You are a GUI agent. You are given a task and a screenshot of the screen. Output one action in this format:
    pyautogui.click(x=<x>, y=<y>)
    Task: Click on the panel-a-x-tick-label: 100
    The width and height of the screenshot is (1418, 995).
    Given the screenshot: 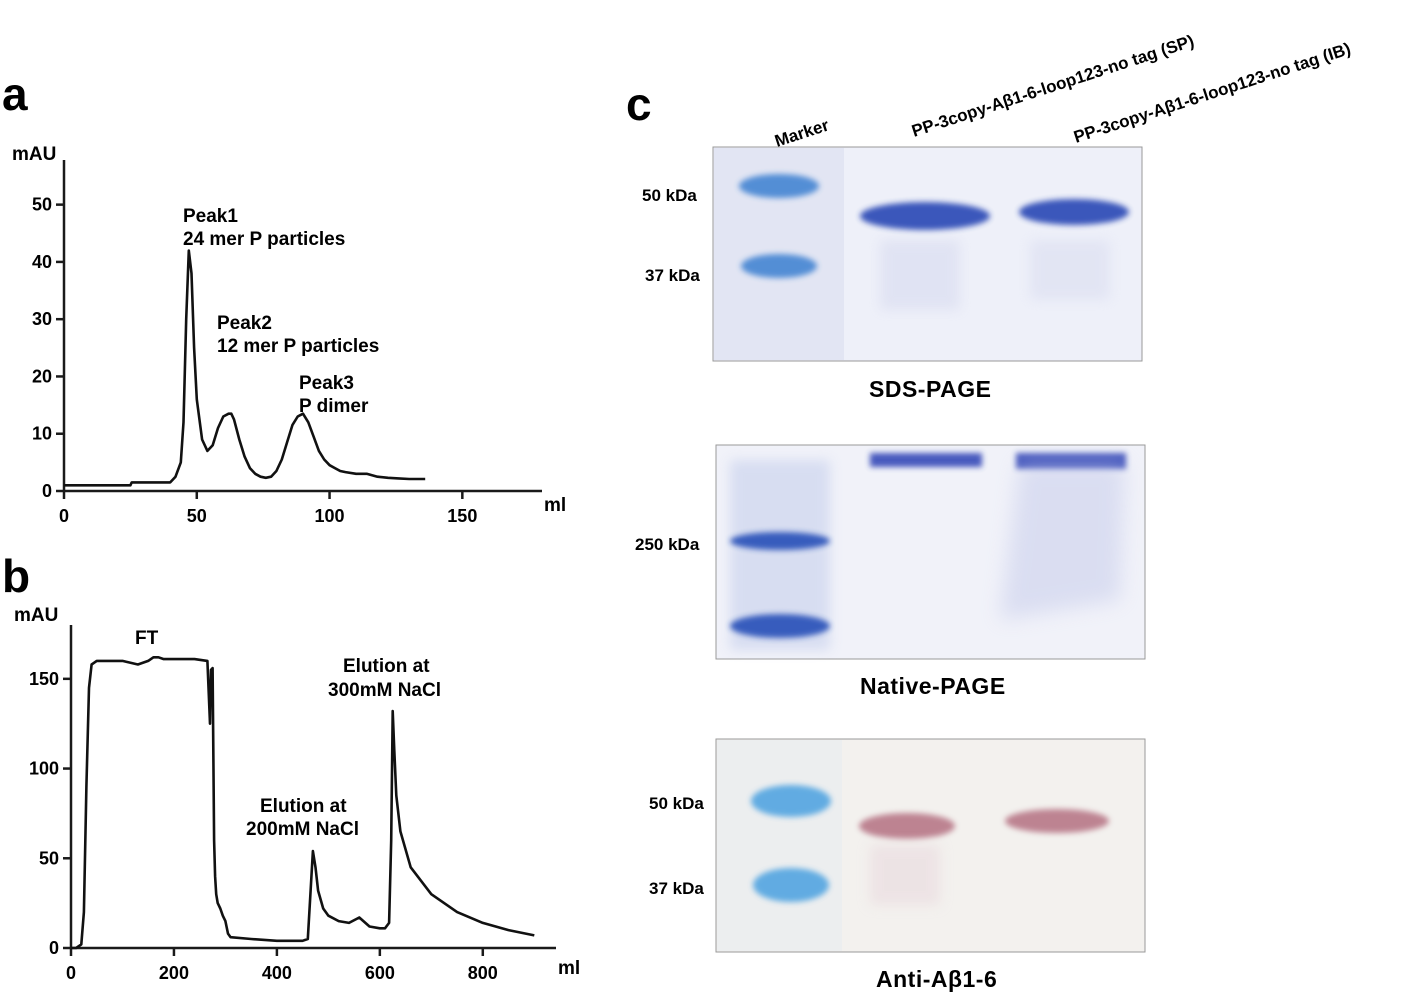 What is the action you would take?
    pyautogui.click(x=330, y=516)
    